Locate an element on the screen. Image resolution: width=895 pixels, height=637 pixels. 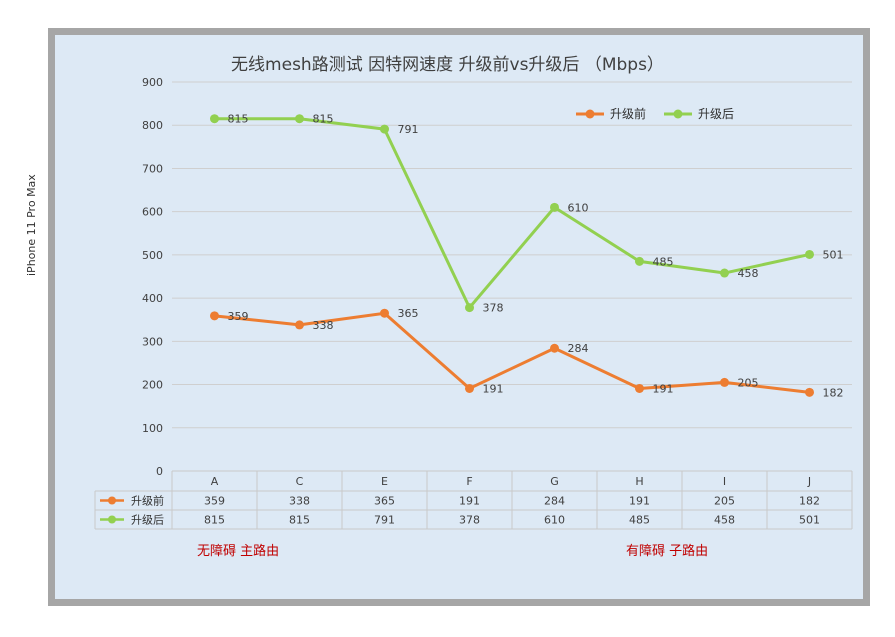
data-label: 182 is located at coordinates (833, 392).